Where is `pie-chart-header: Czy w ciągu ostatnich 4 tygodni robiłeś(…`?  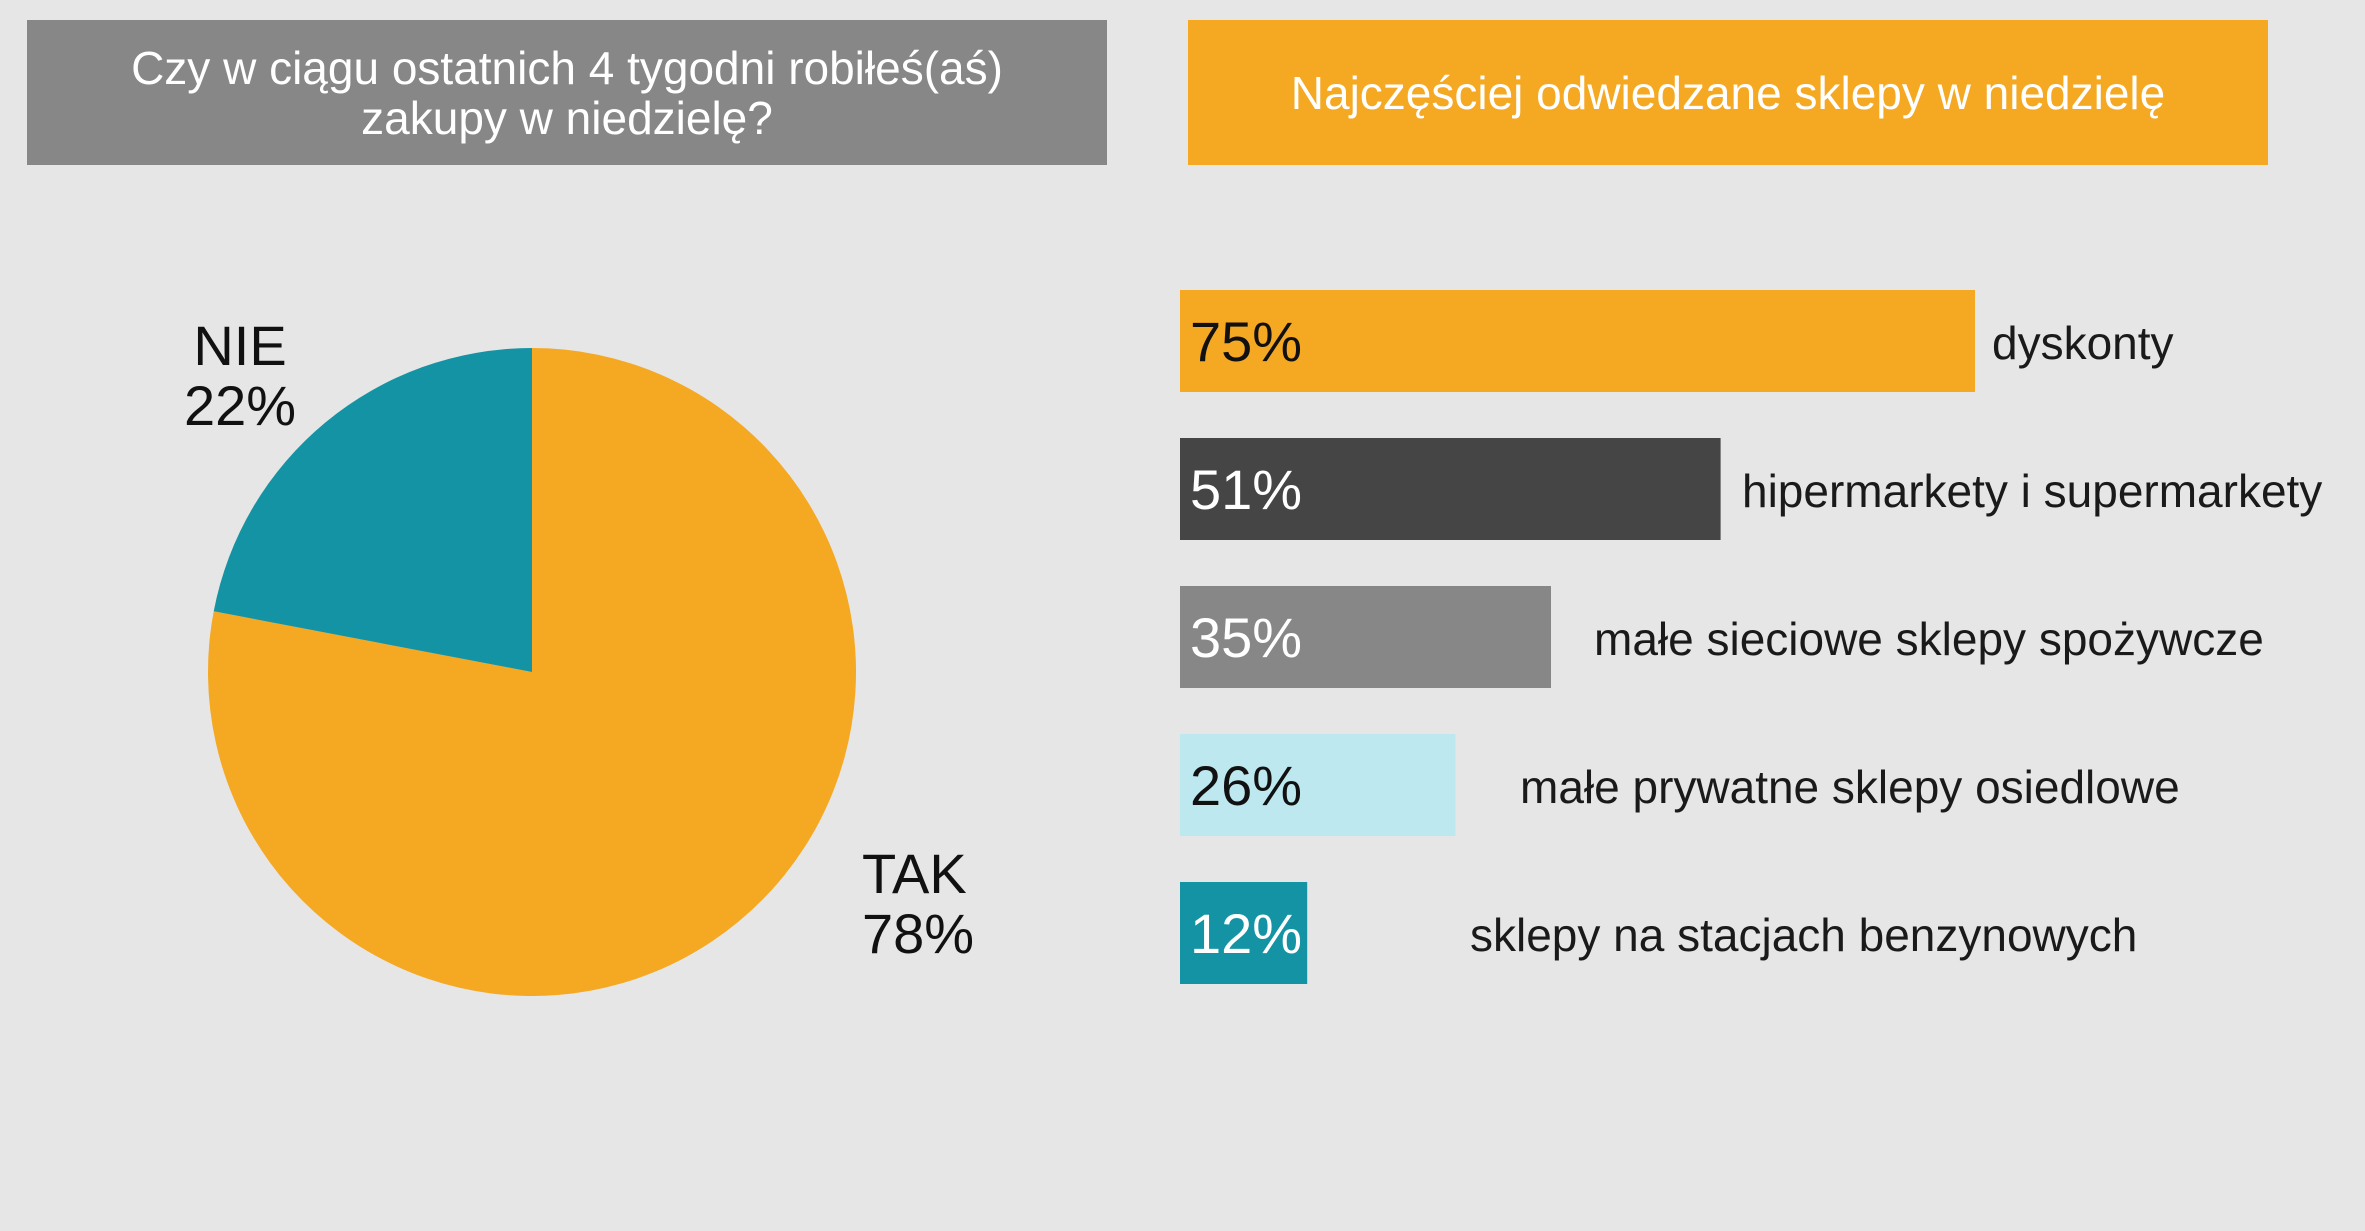
pie-chart-header: Czy w ciągu ostatnich 4 tygodni robiłeś(… is located at coordinates (567, 92).